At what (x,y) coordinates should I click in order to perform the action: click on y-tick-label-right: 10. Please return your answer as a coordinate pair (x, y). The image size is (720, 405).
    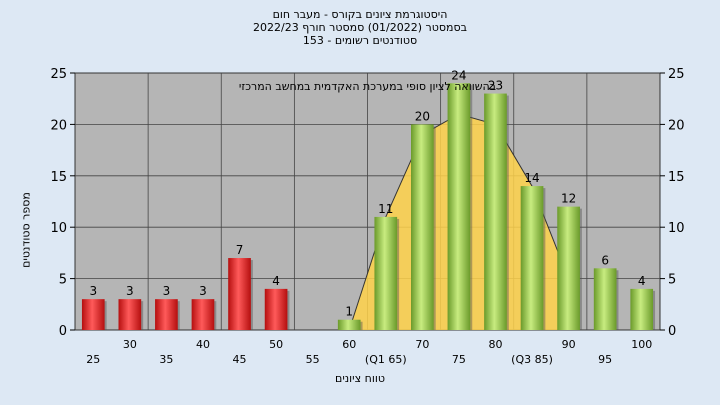
    Looking at the image, I should click on (676, 228).